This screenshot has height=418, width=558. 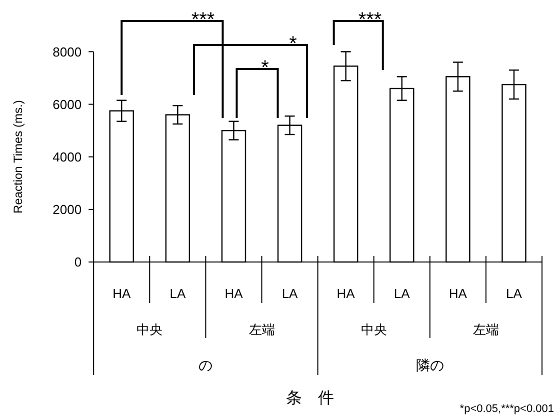 What do you see at coordinates (430, 365) in the screenshot?
I see `text: 隣の` at bounding box center [430, 365].